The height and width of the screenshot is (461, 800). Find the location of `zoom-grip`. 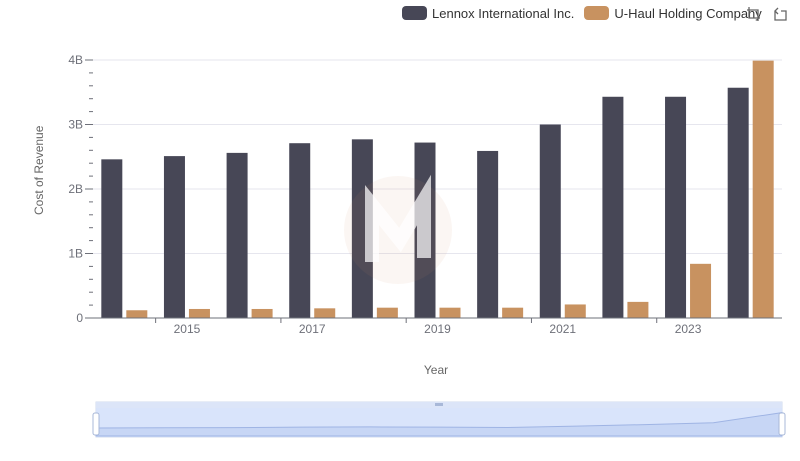

zoom-grip is located at coordinates (439, 404).